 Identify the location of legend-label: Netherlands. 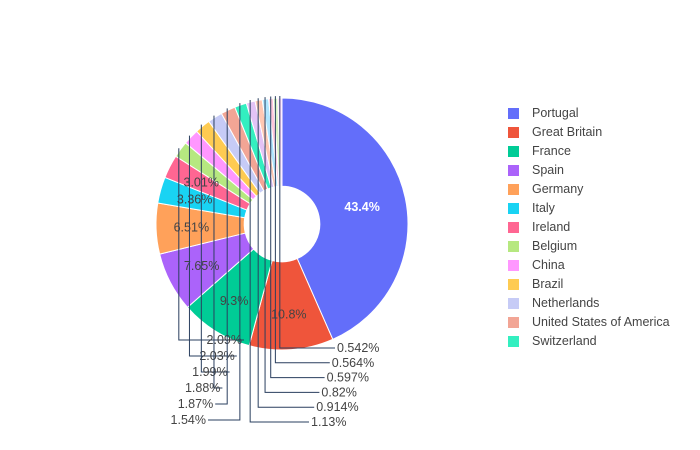
(566, 303).